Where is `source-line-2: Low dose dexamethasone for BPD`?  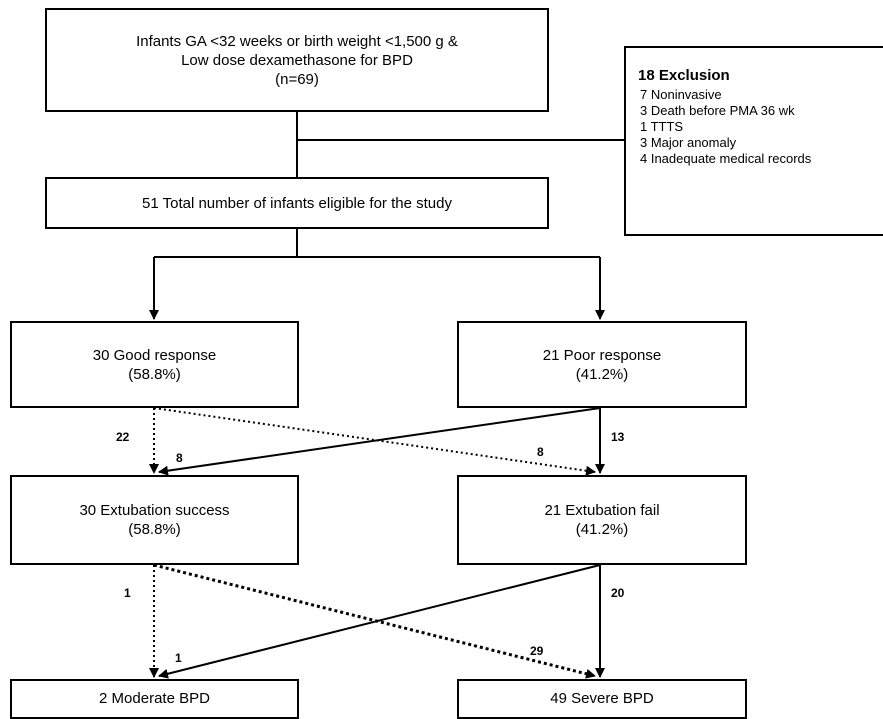
source-line-2: Low dose dexamethasone for BPD is located at coordinates (297, 60).